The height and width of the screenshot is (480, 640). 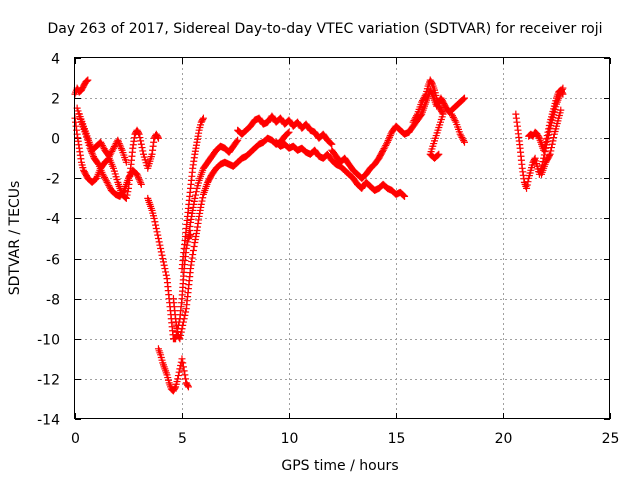 I want to click on series-r, so click(x=551, y=142).